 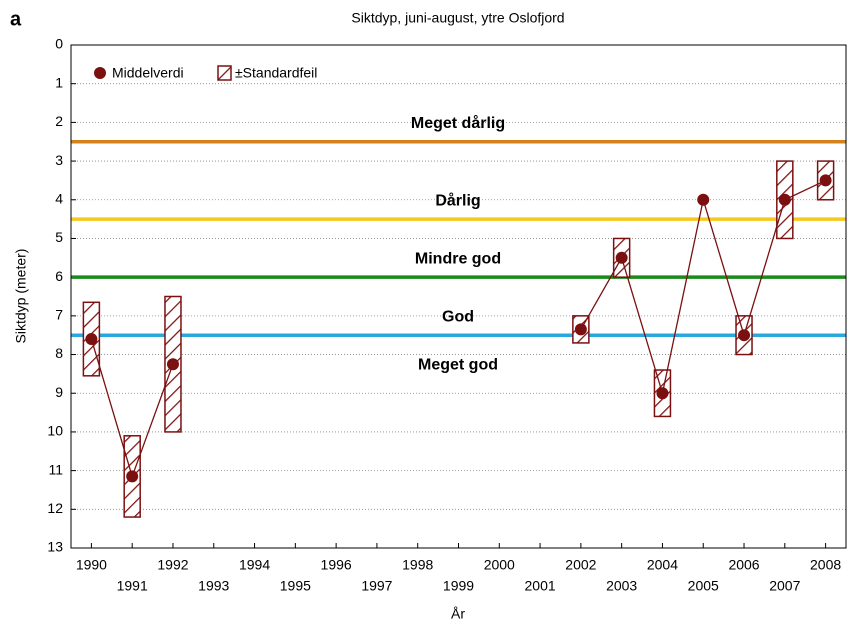 What do you see at coordinates (825, 565) in the screenshot?
I see `x-tick-label: 2008` at bounding box center [825, 565].